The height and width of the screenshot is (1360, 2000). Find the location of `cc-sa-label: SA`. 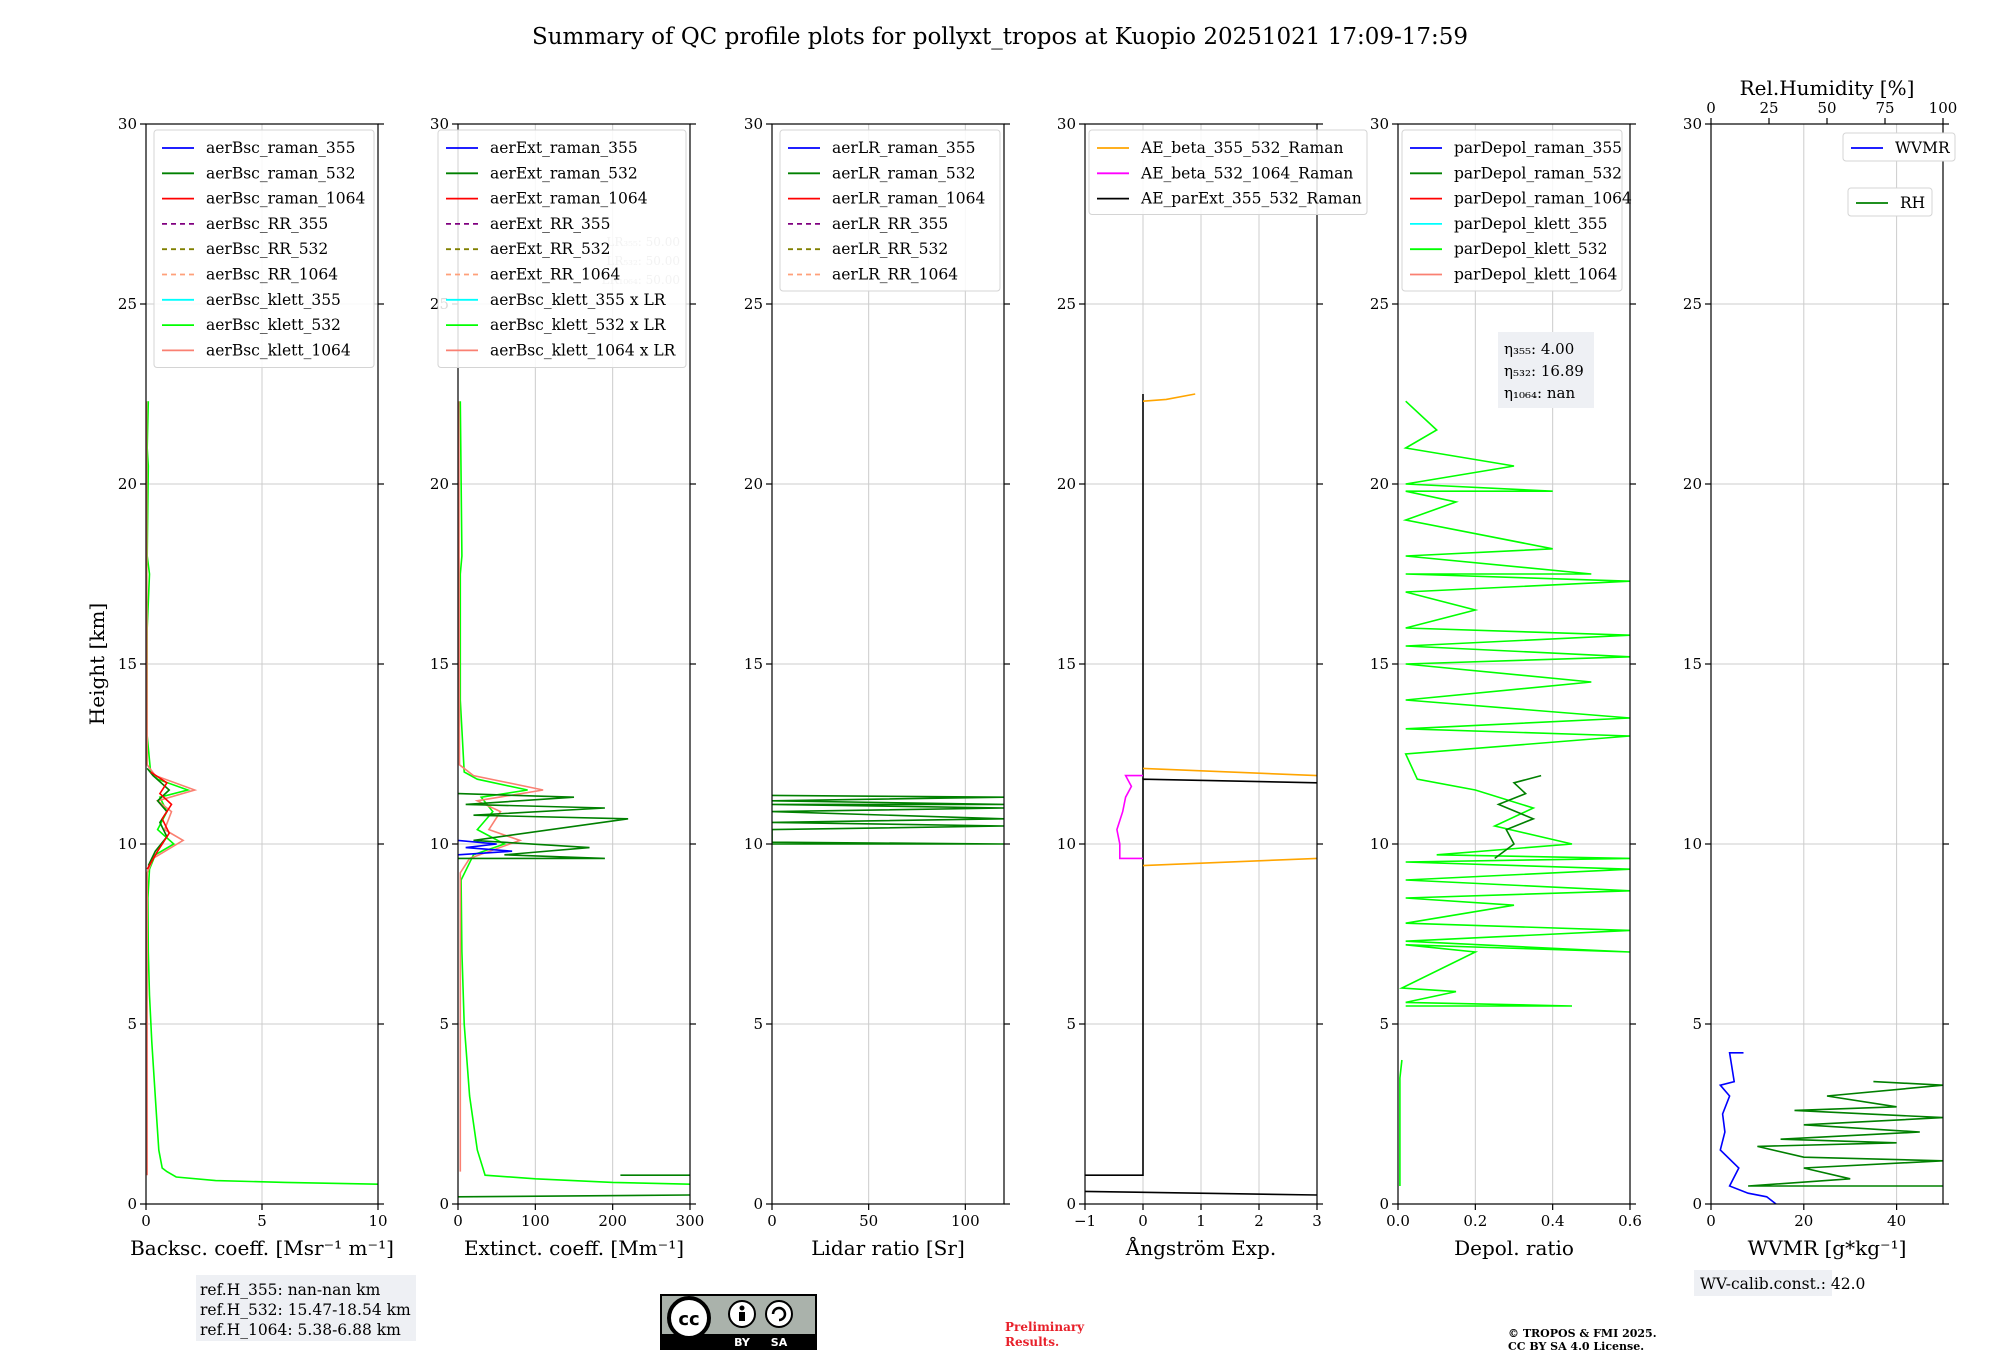

cc-sa-label: SA is located at coordinates (779, 1342).